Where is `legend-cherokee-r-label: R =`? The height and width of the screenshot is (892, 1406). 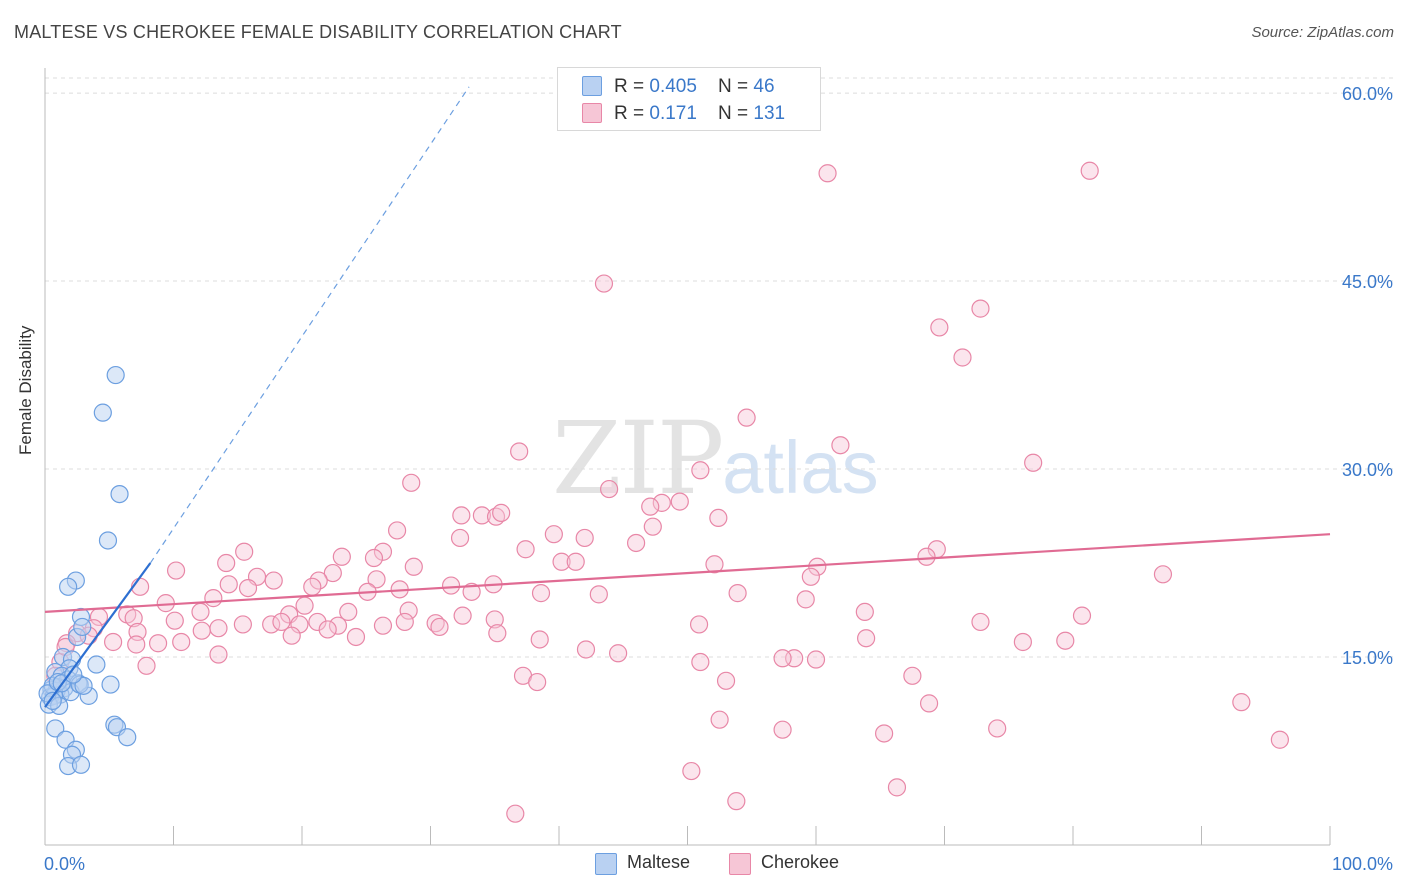 legend-cherokee-r-label: R = is located at coordinates (632, 113).